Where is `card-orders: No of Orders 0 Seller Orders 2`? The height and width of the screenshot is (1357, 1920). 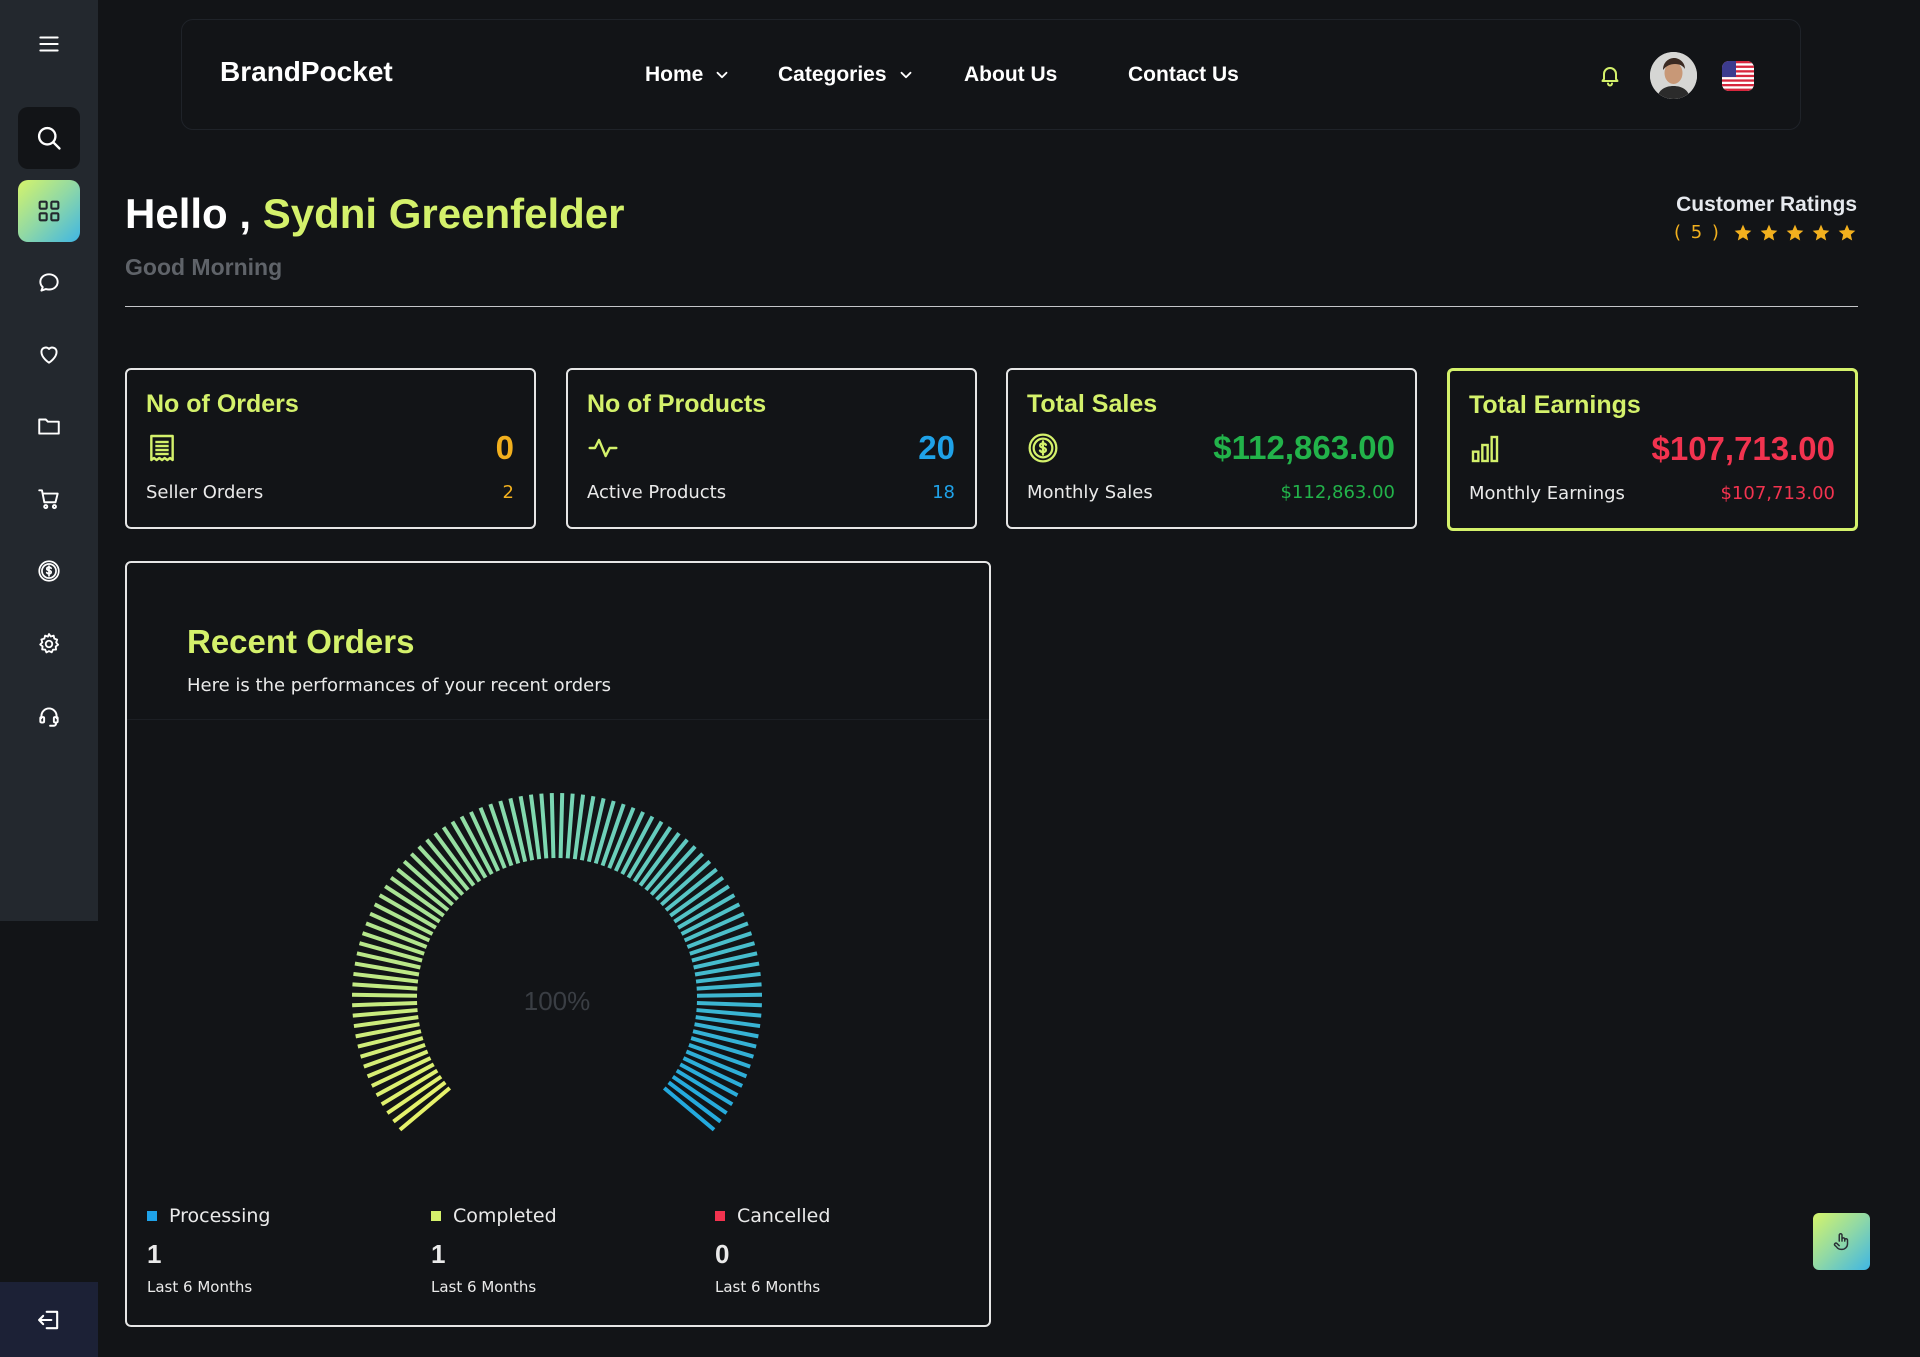
card-orders: No of Orders 0 Seller Orders 2 is located at coordinates (330, 448).